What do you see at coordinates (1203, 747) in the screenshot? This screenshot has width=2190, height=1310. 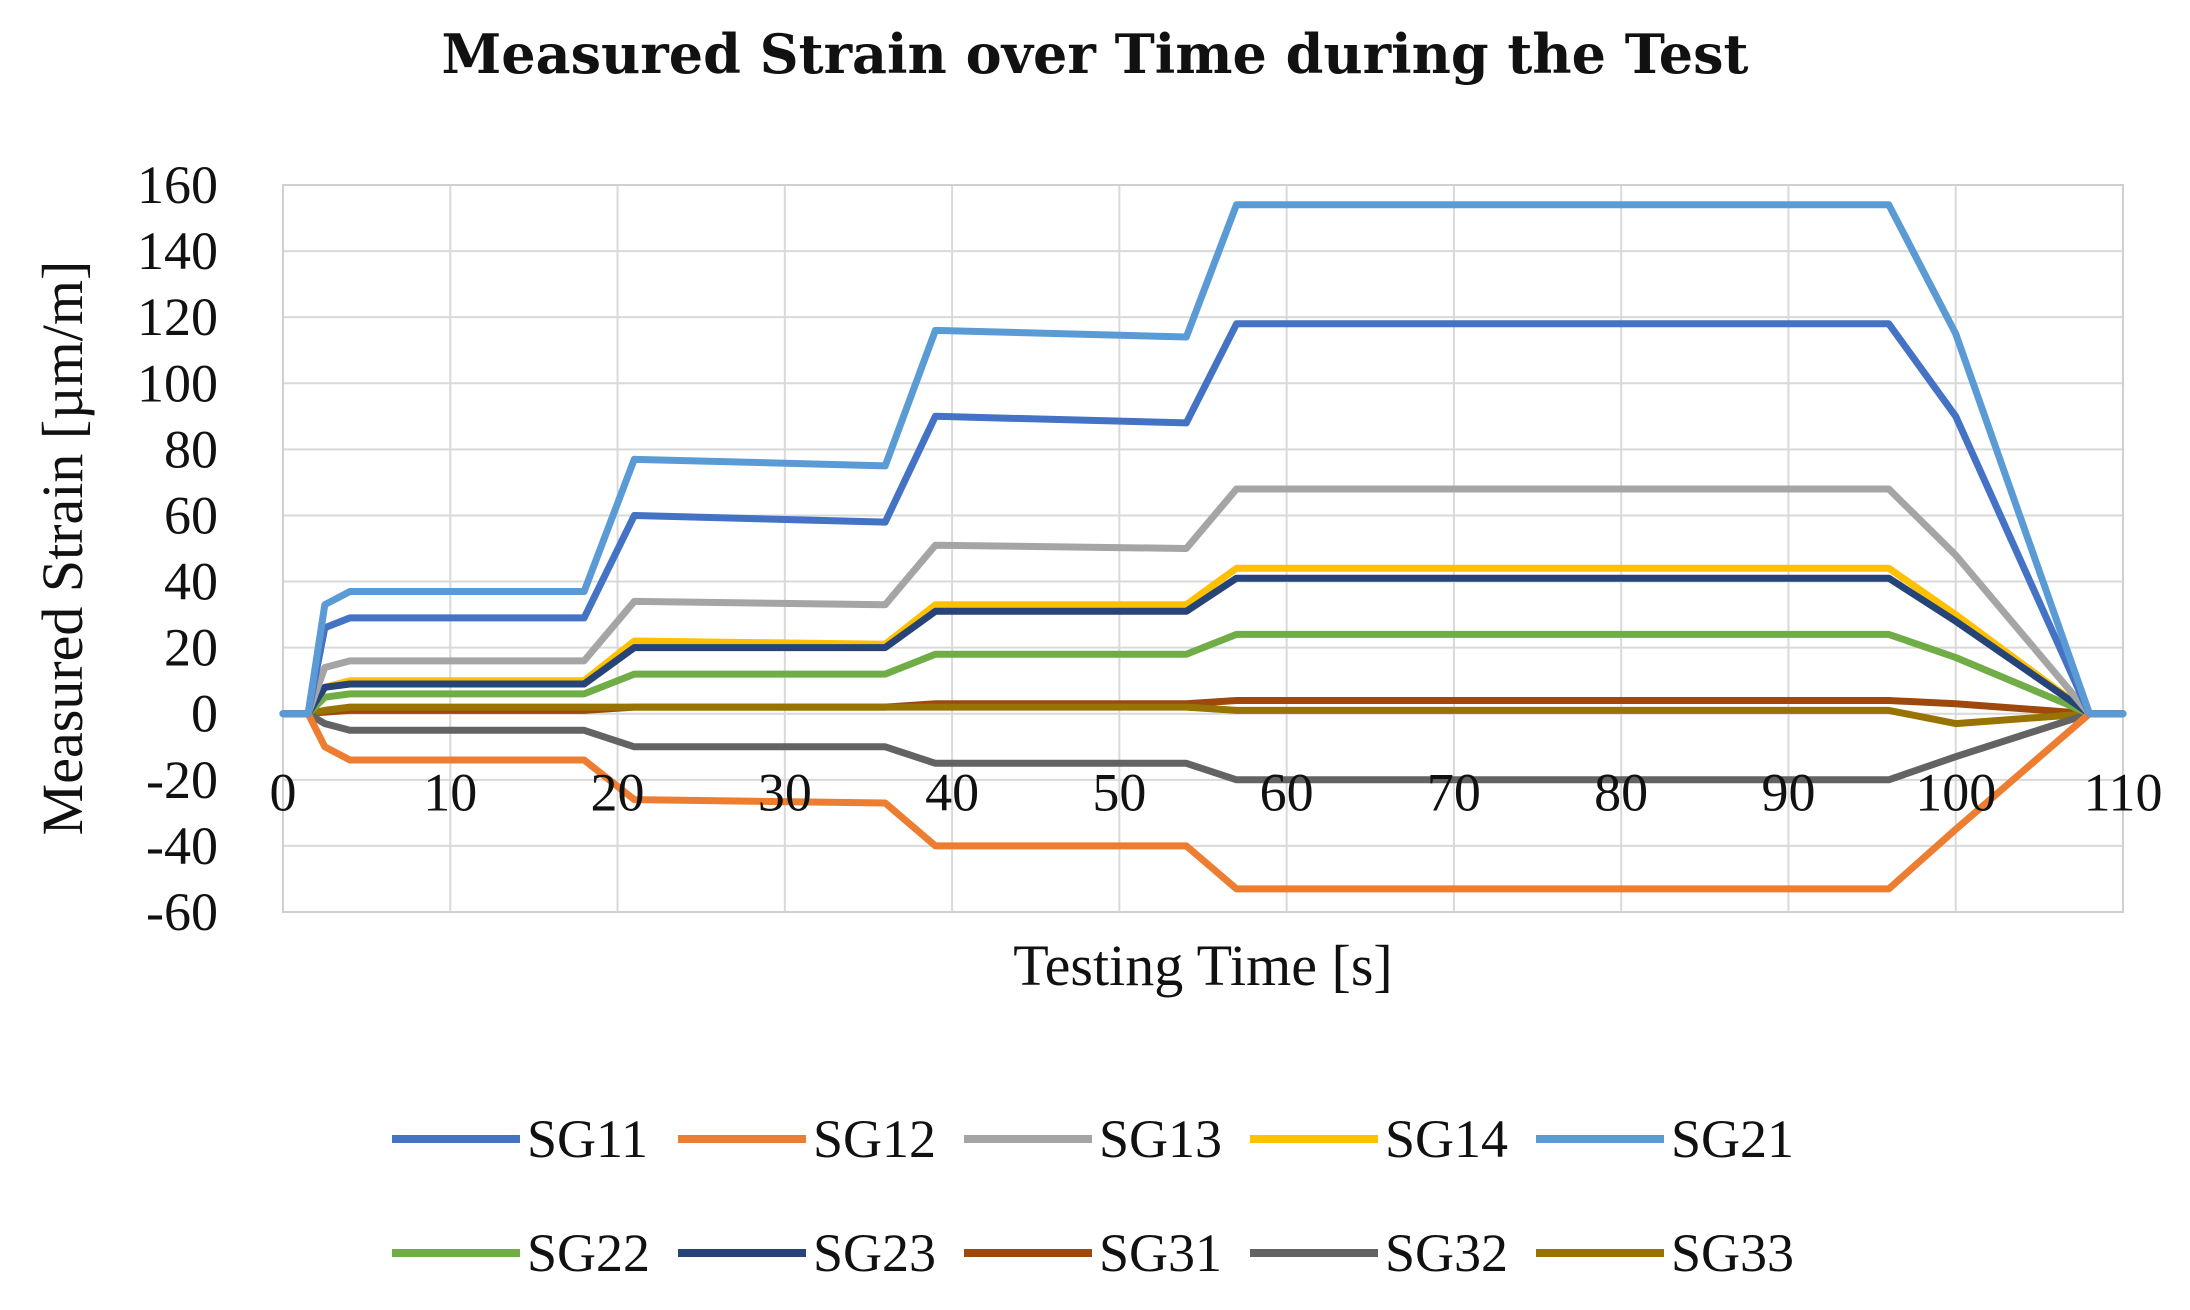 I see `series-line-sg32` at bounding box center [1203, 747].